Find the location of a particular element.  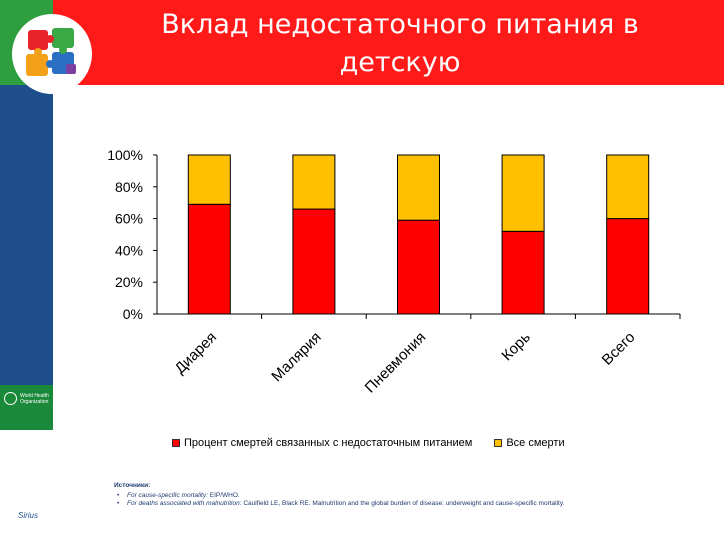

puzzle-icon is located at coordinates (51, 52).